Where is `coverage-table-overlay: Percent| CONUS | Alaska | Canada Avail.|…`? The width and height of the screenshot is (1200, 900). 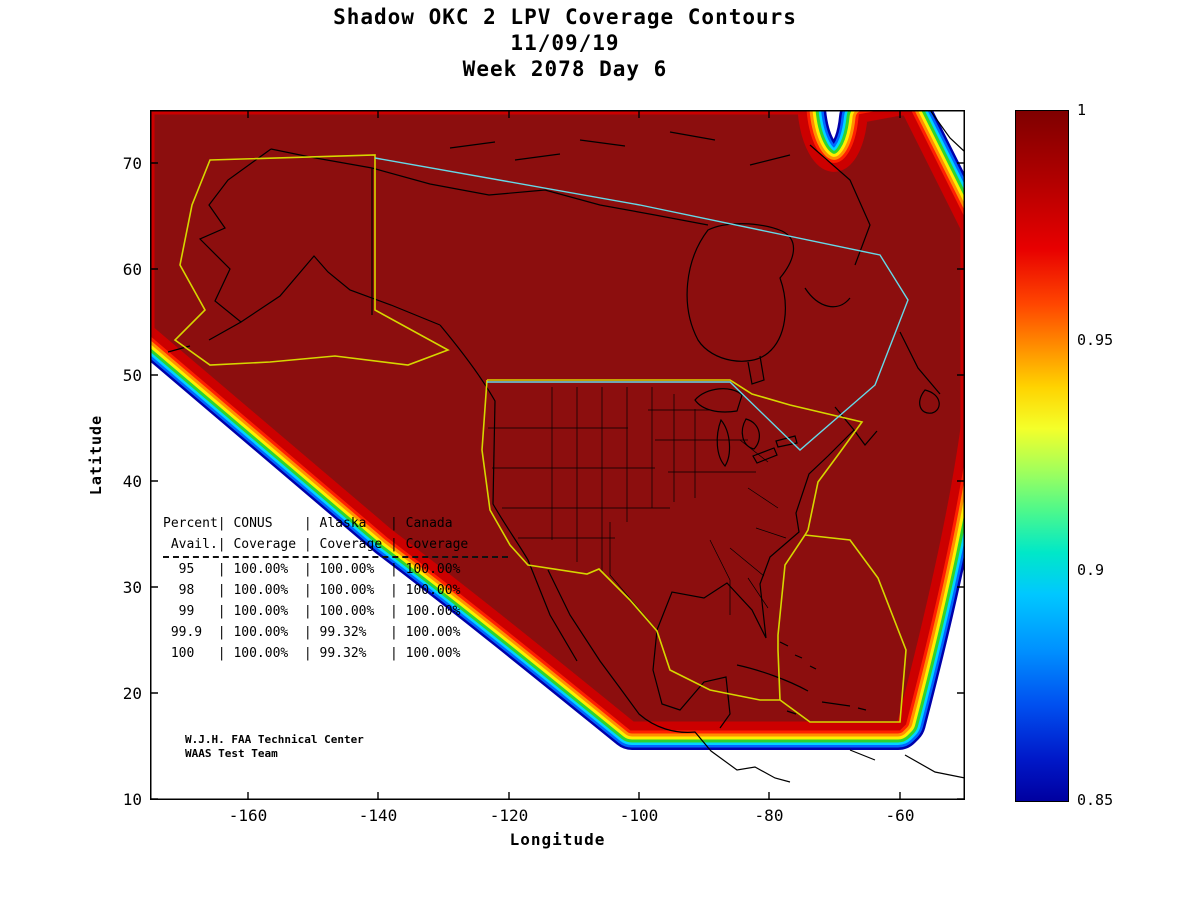
coverage-table-overlay: Percent| CONUS | Alaska | Canada Avail.|… is located at coordinates (335, 588).